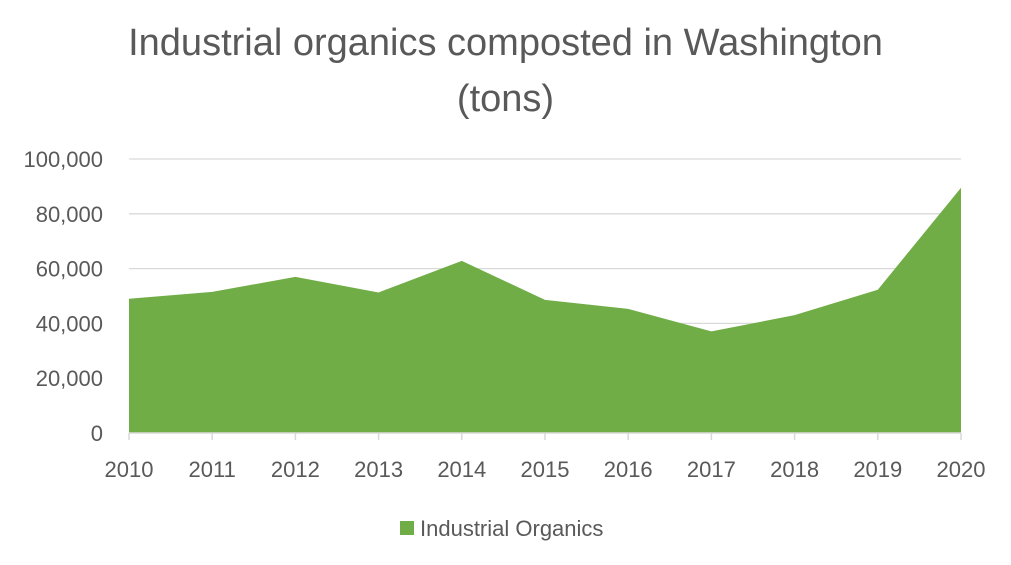 The image size is (1011, 565). Describe the element at coordinates (378, 469) in the screenshot. I see `x-tick-label: 2013` at that location.